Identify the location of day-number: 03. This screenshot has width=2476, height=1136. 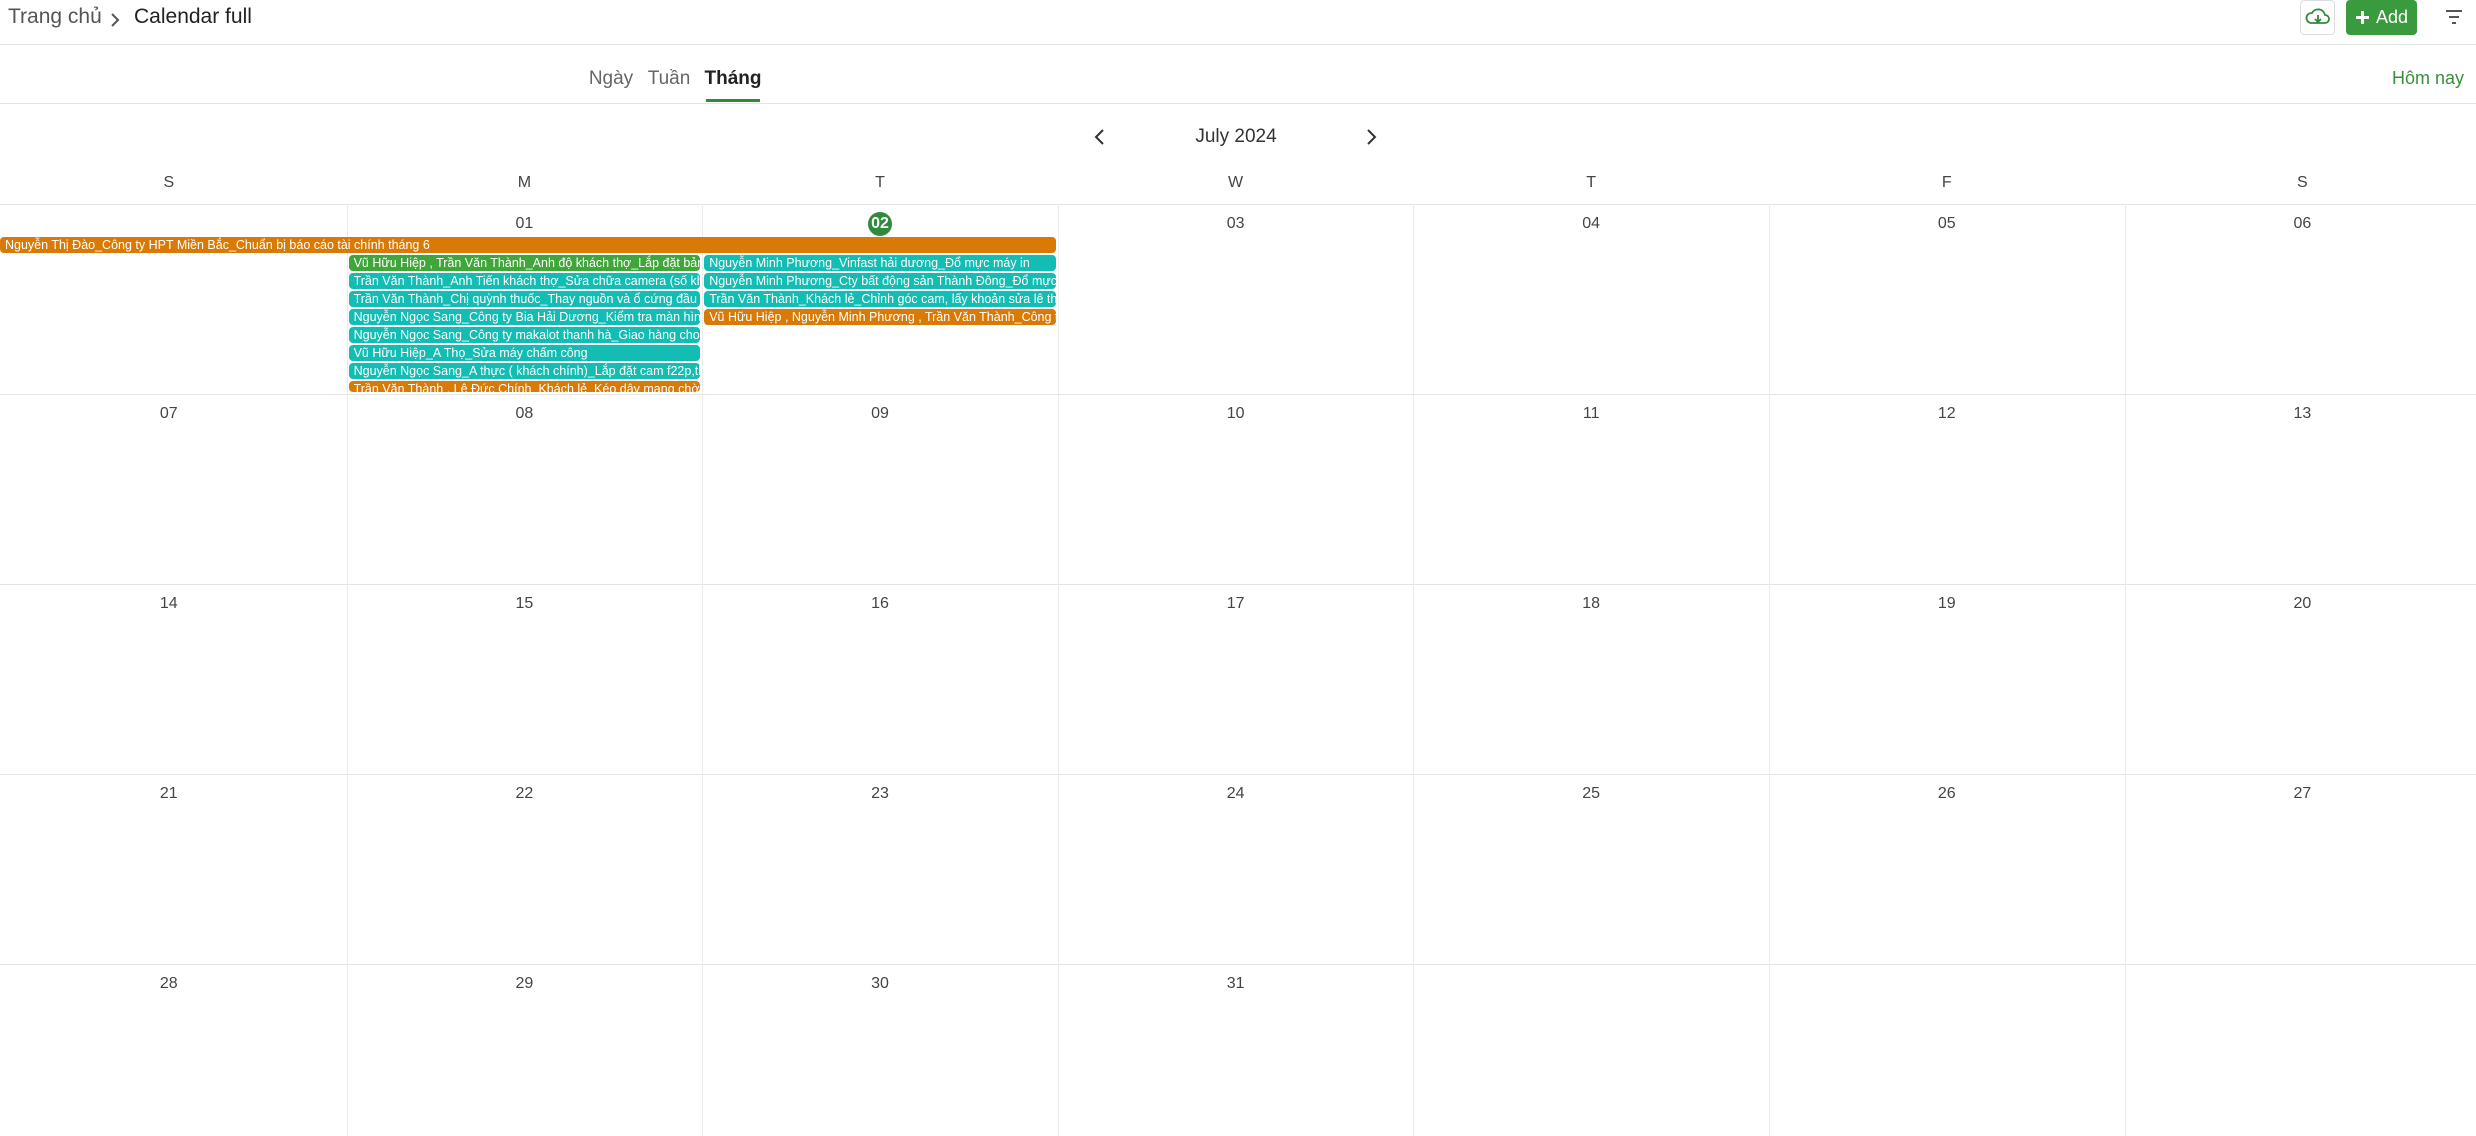
(1235, 223).